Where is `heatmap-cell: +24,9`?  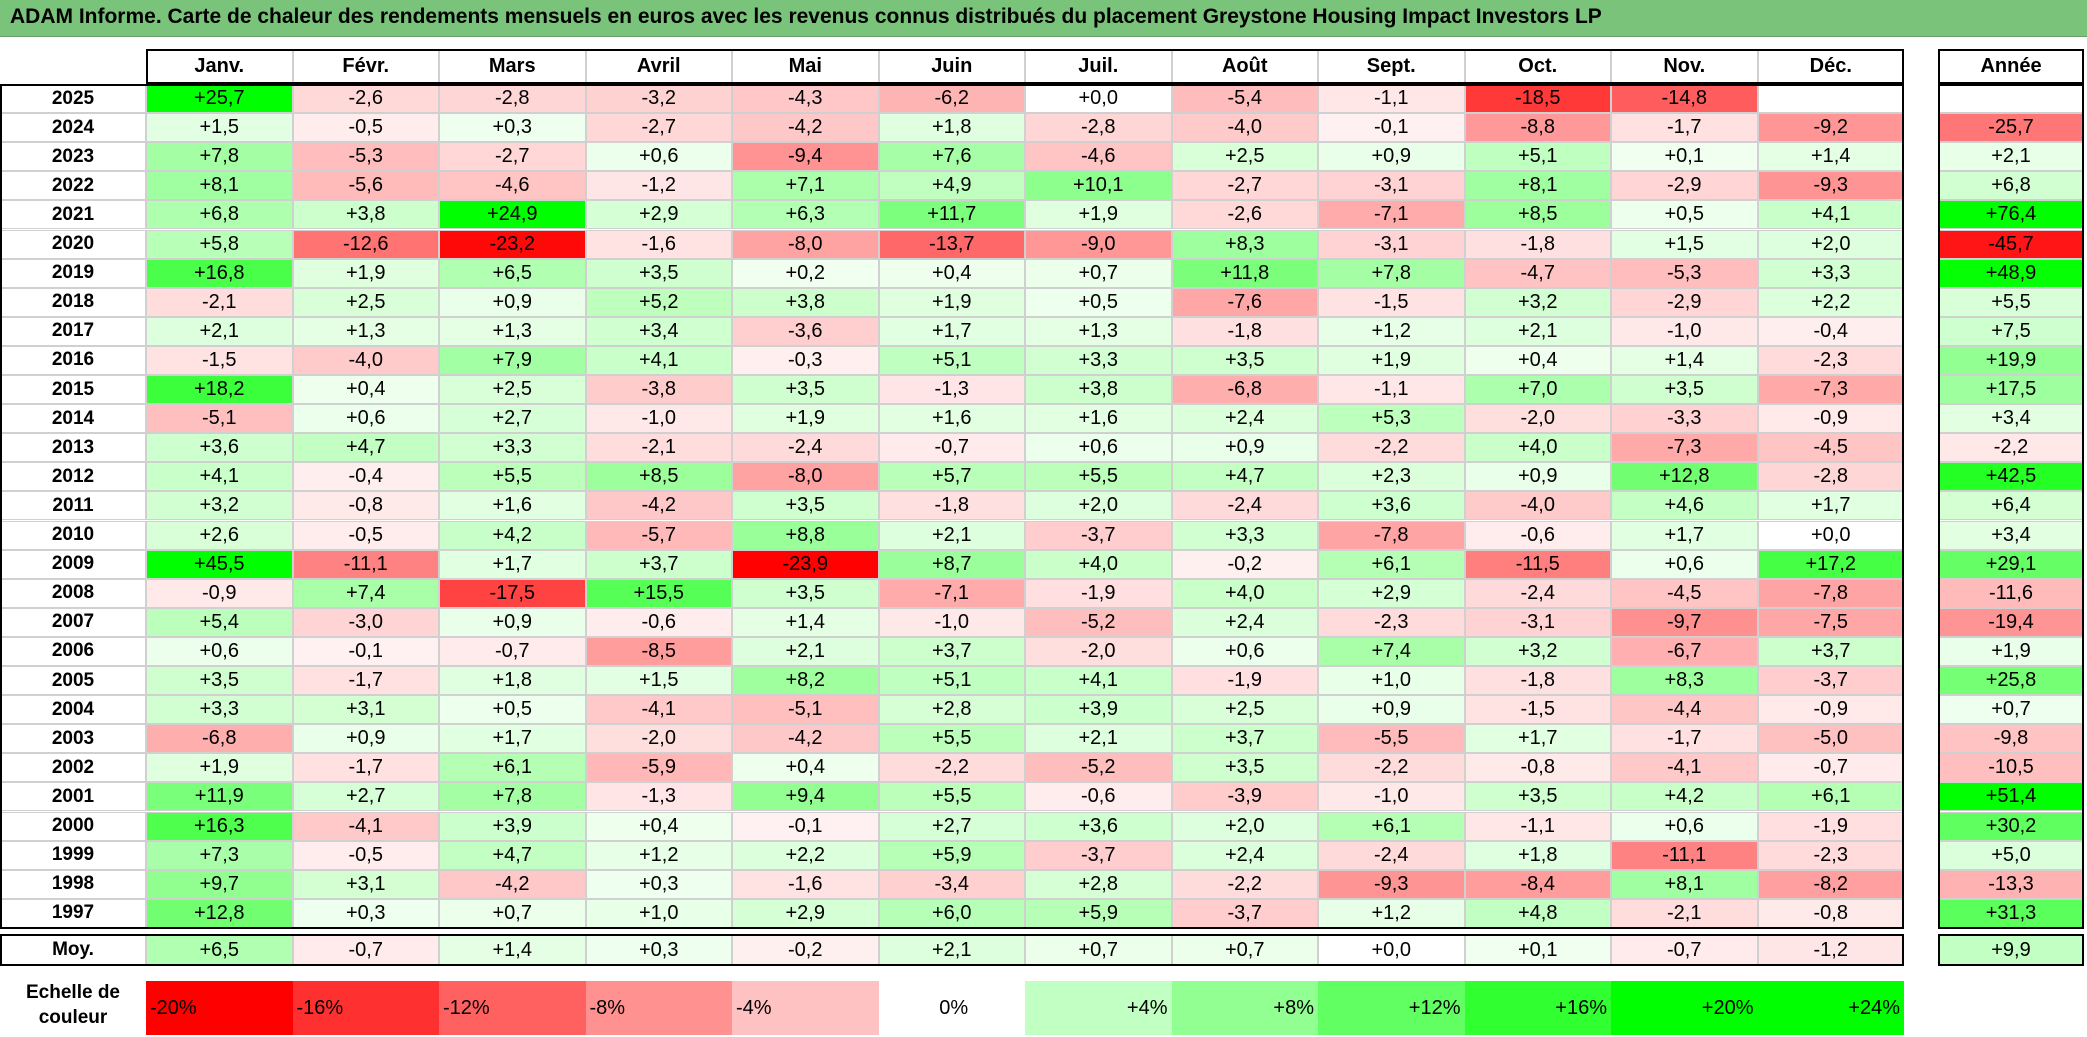 heatmap-cell: +24,9 is located at coordinates (512, 215).